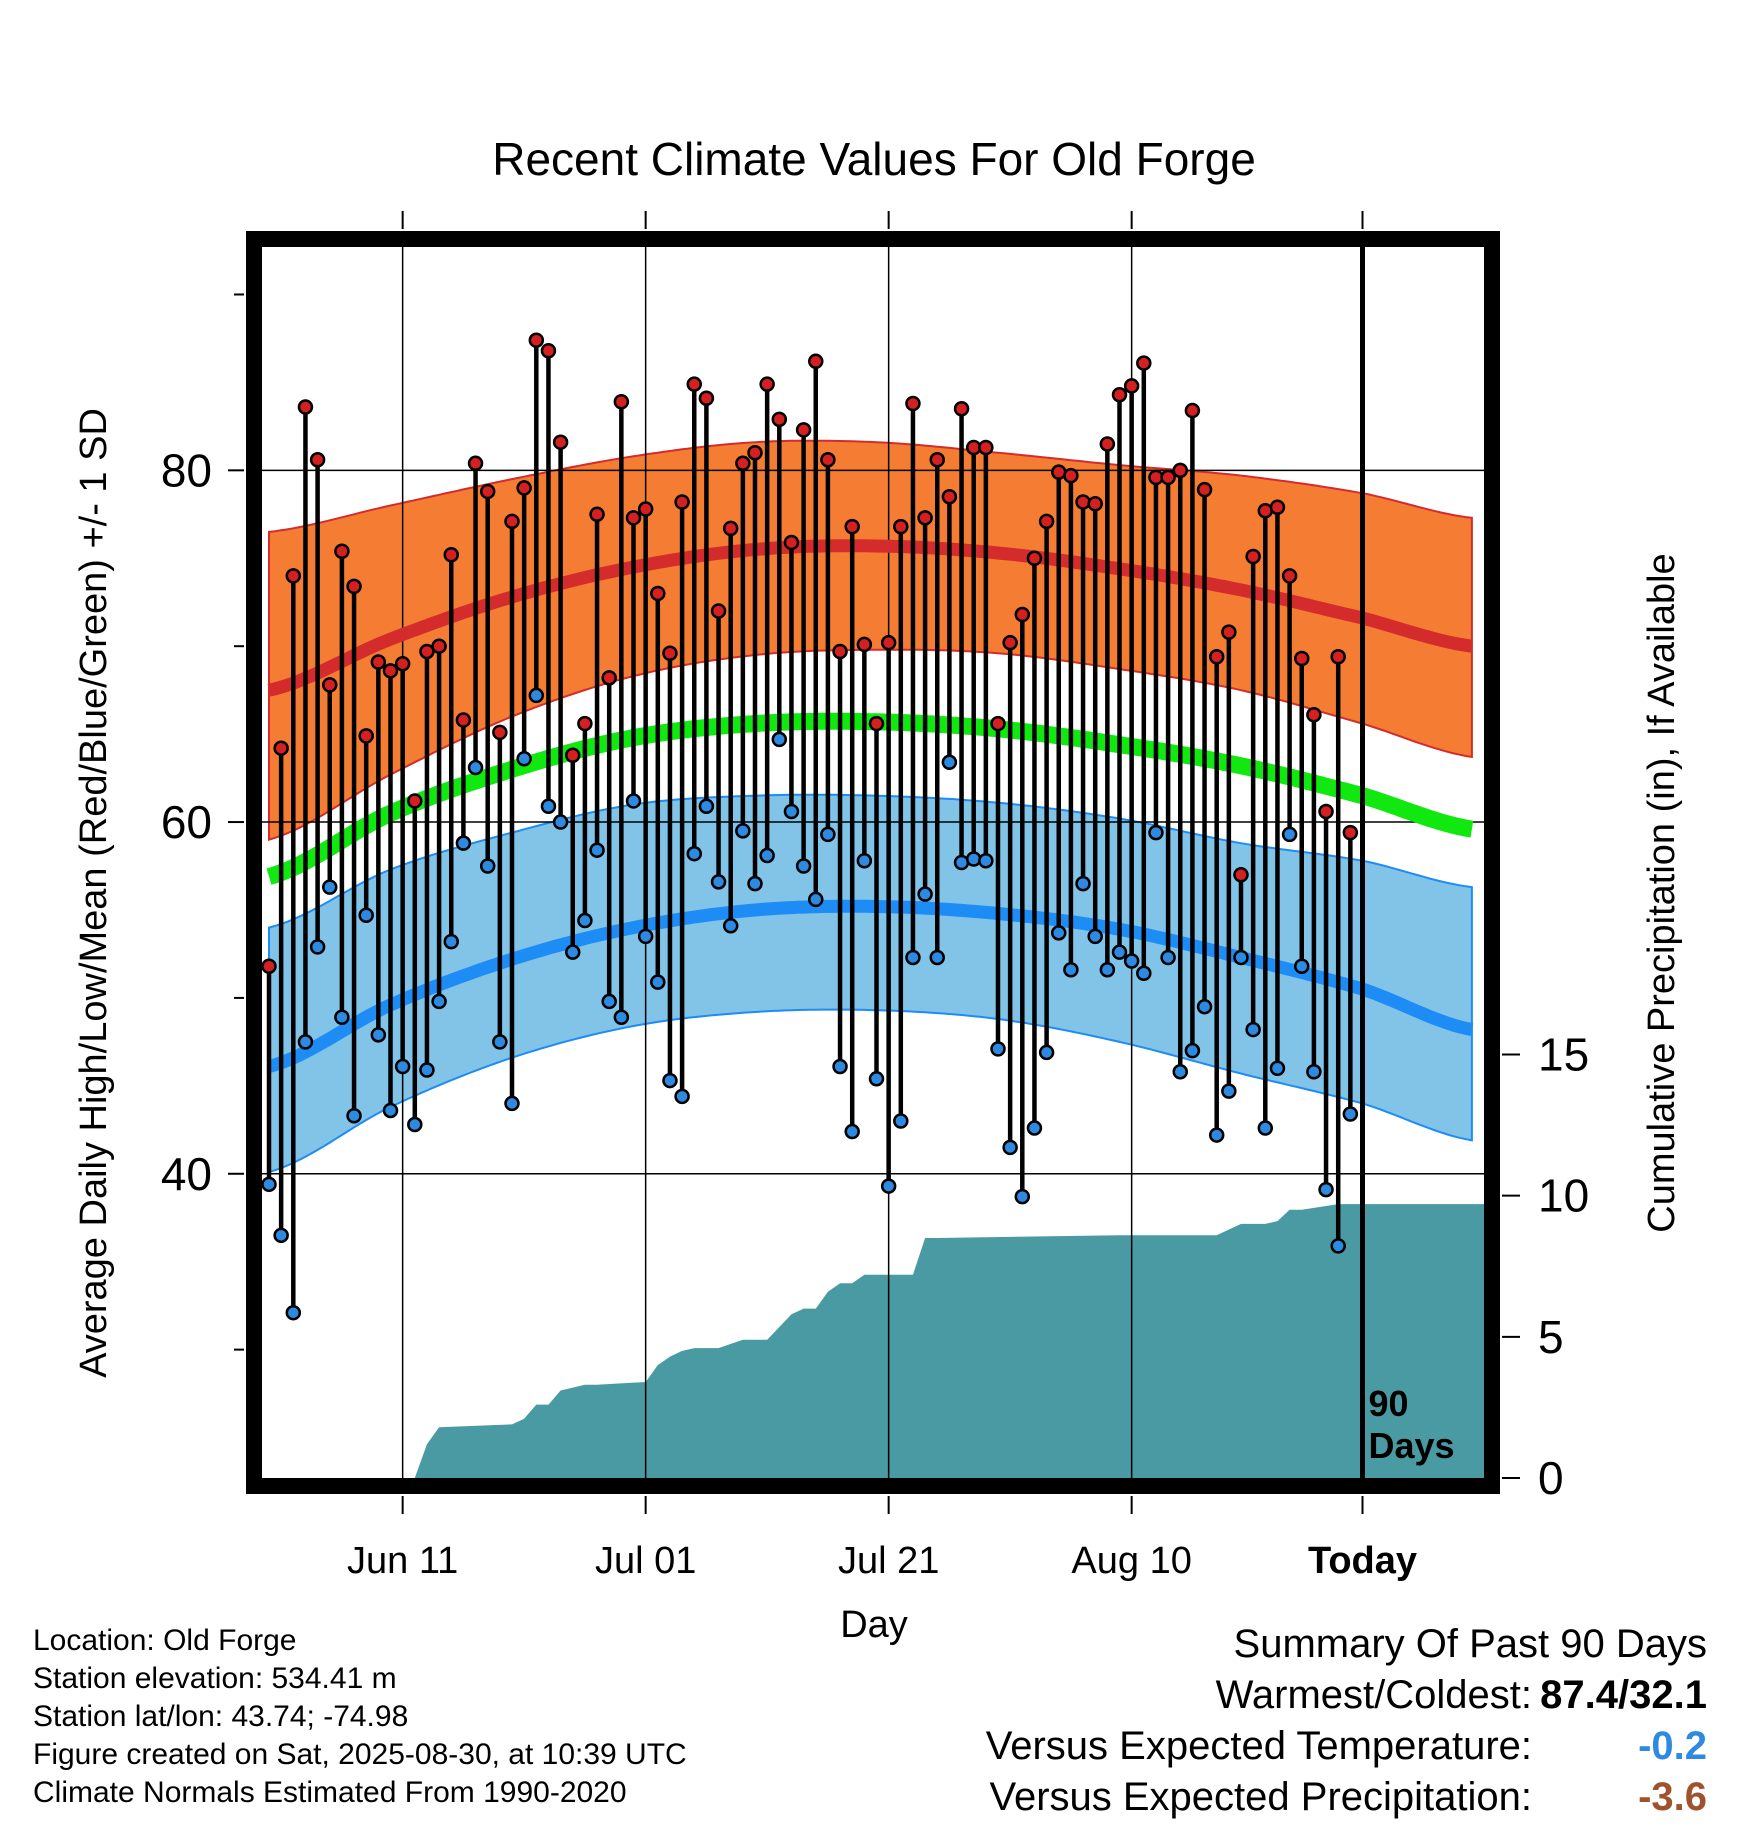  Describe the element at coordinates (1260, 1797) in the screenshot. I see `precip-departure-label: Versus Expected Precipitation:` at that location.